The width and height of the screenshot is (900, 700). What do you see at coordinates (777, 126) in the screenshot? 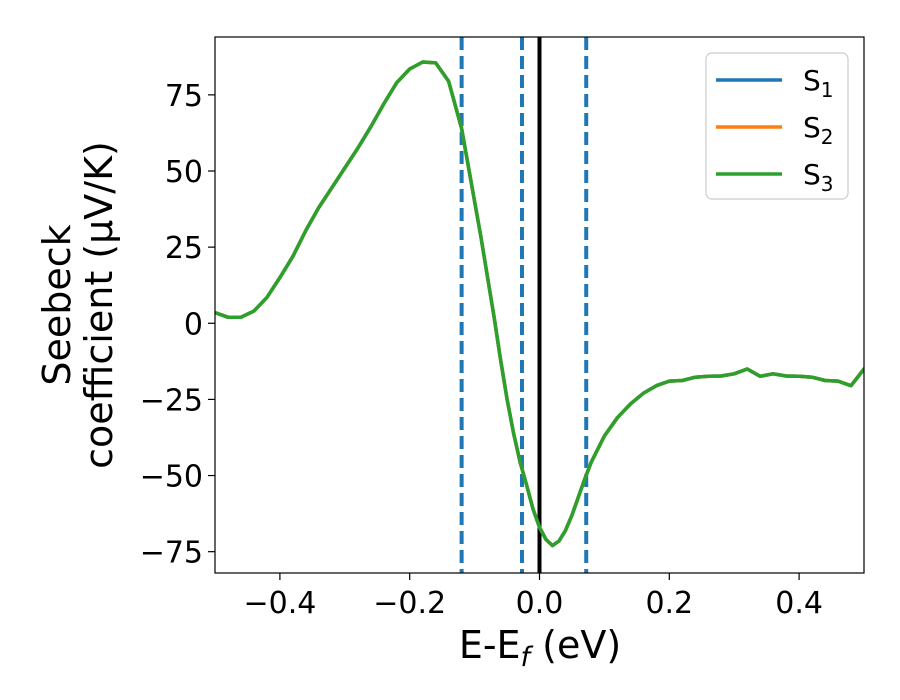
I see `legend: S1 S2 S3` at bounding box center [777, 126].